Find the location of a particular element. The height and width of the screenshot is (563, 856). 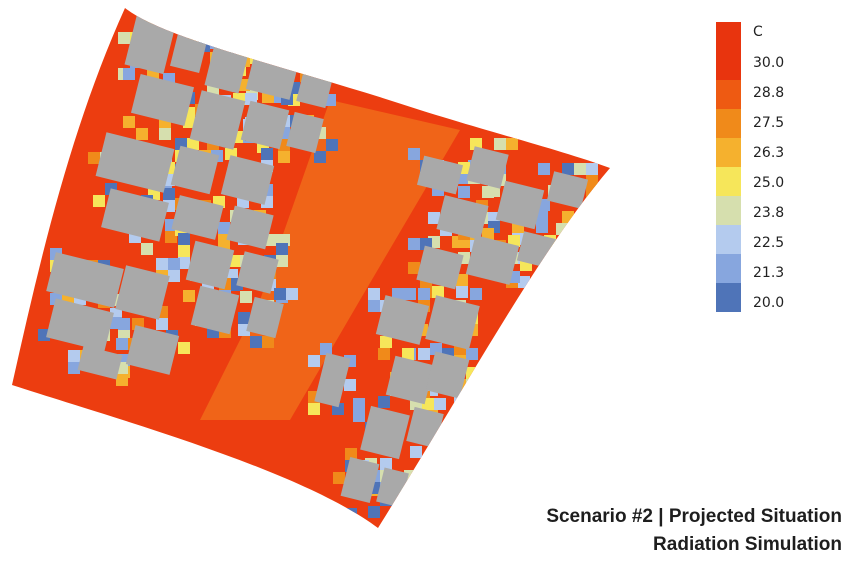

legend-swatch-top is located at coordinates (728, 36).